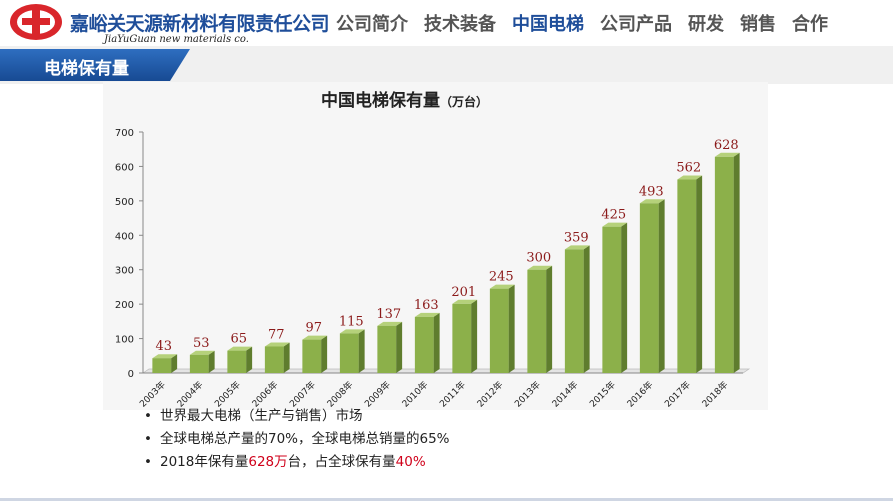  What do you see at coordinates (372, 24) in the screenshot?
I see `nav-item-company-intro: 公司简介` at bounding box center [372, 24].